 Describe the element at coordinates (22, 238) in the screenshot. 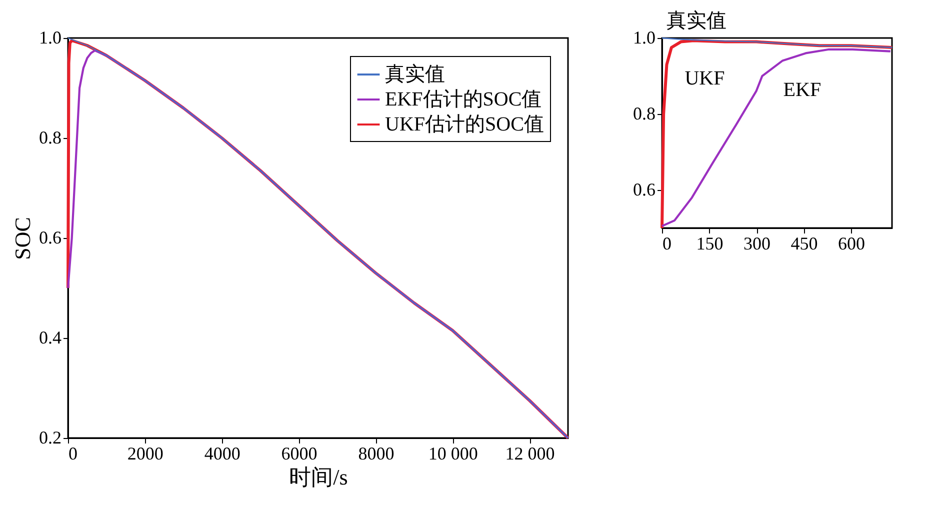

I see `y-axis-title: SOC` at that location.